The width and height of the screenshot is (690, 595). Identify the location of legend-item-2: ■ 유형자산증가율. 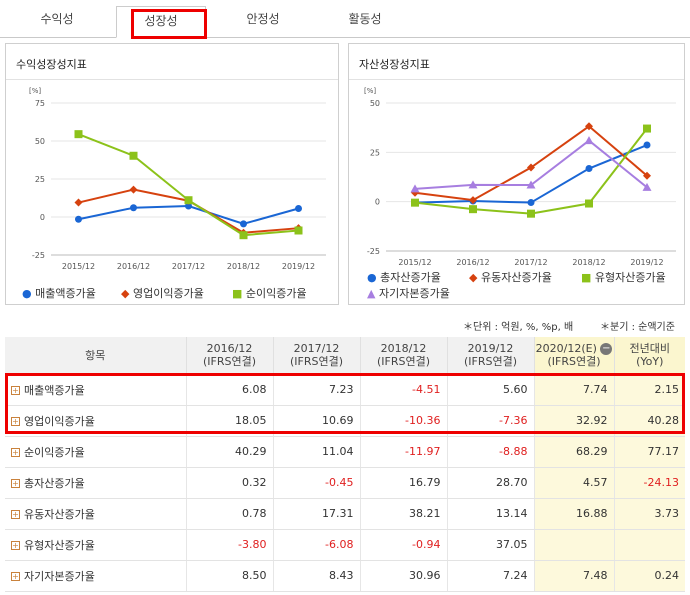
(623, 277).